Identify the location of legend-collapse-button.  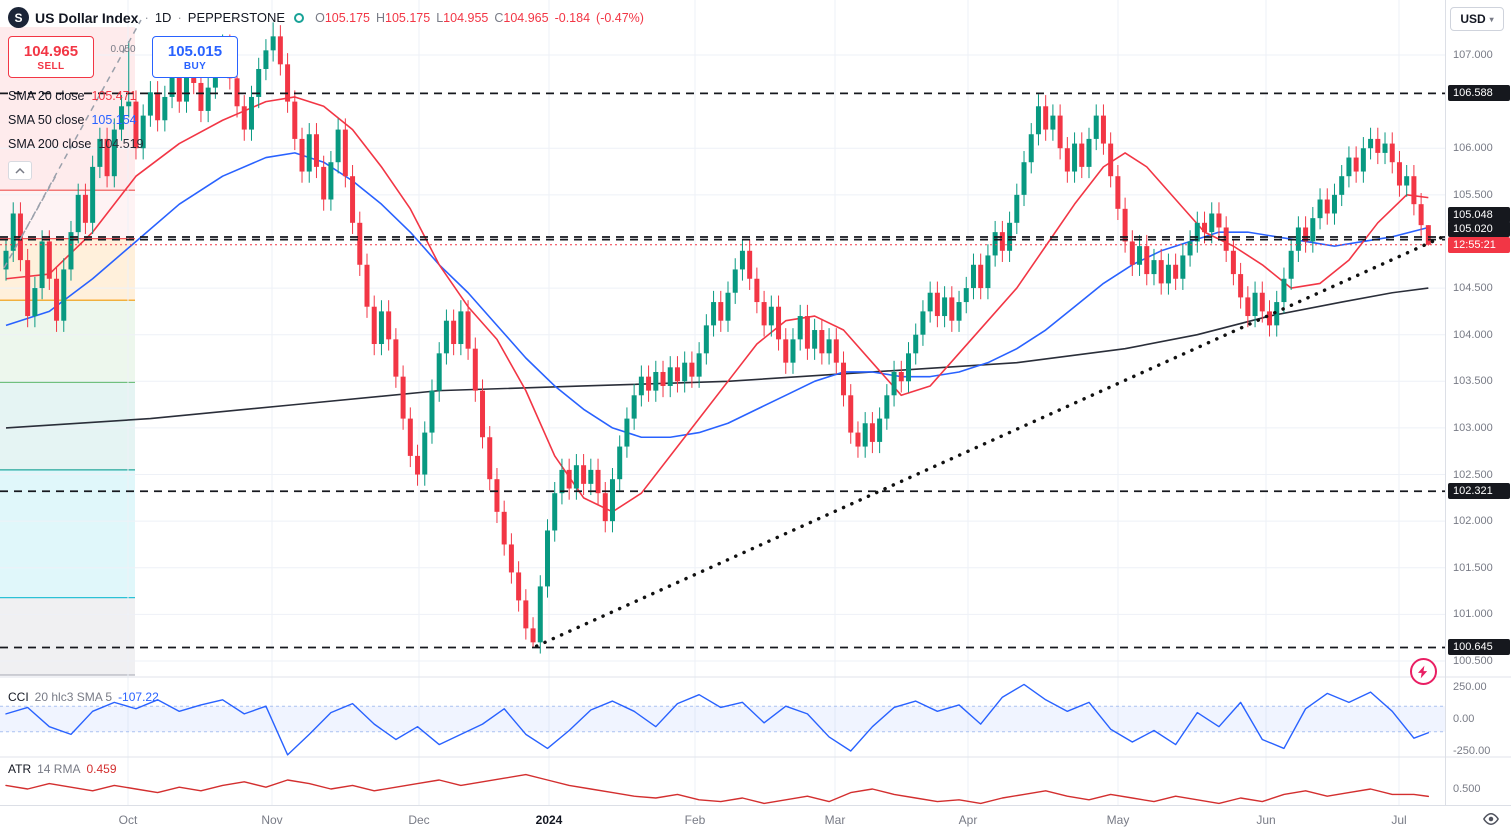
(20, 170).